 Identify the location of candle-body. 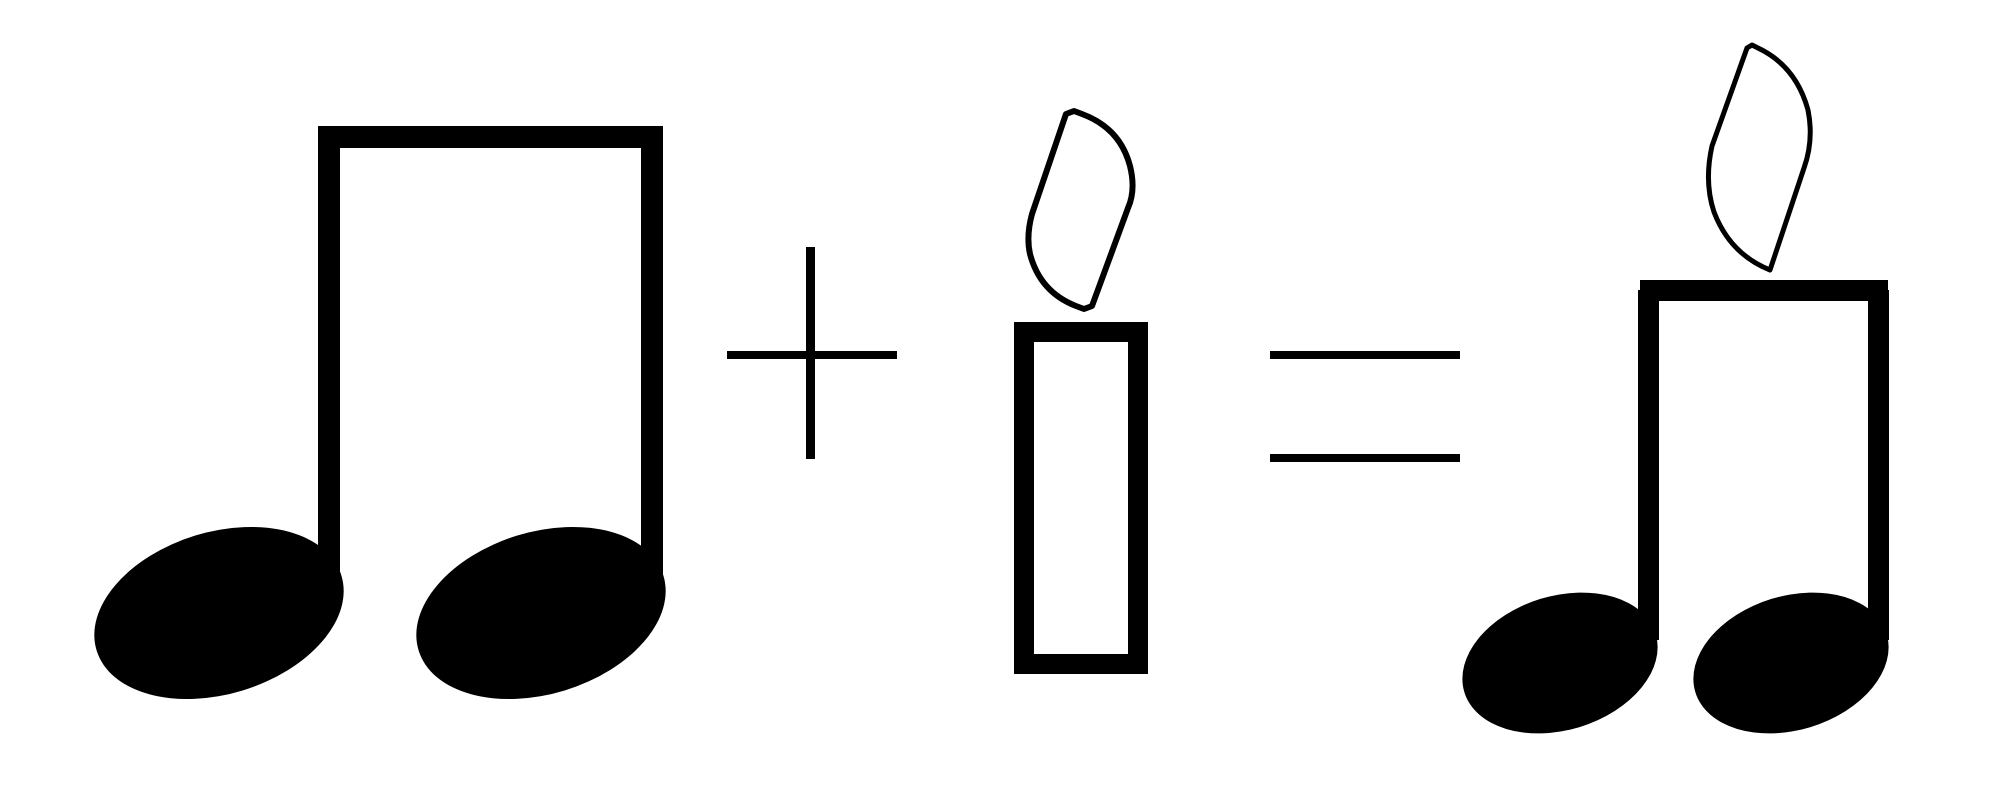
(1081, 498).